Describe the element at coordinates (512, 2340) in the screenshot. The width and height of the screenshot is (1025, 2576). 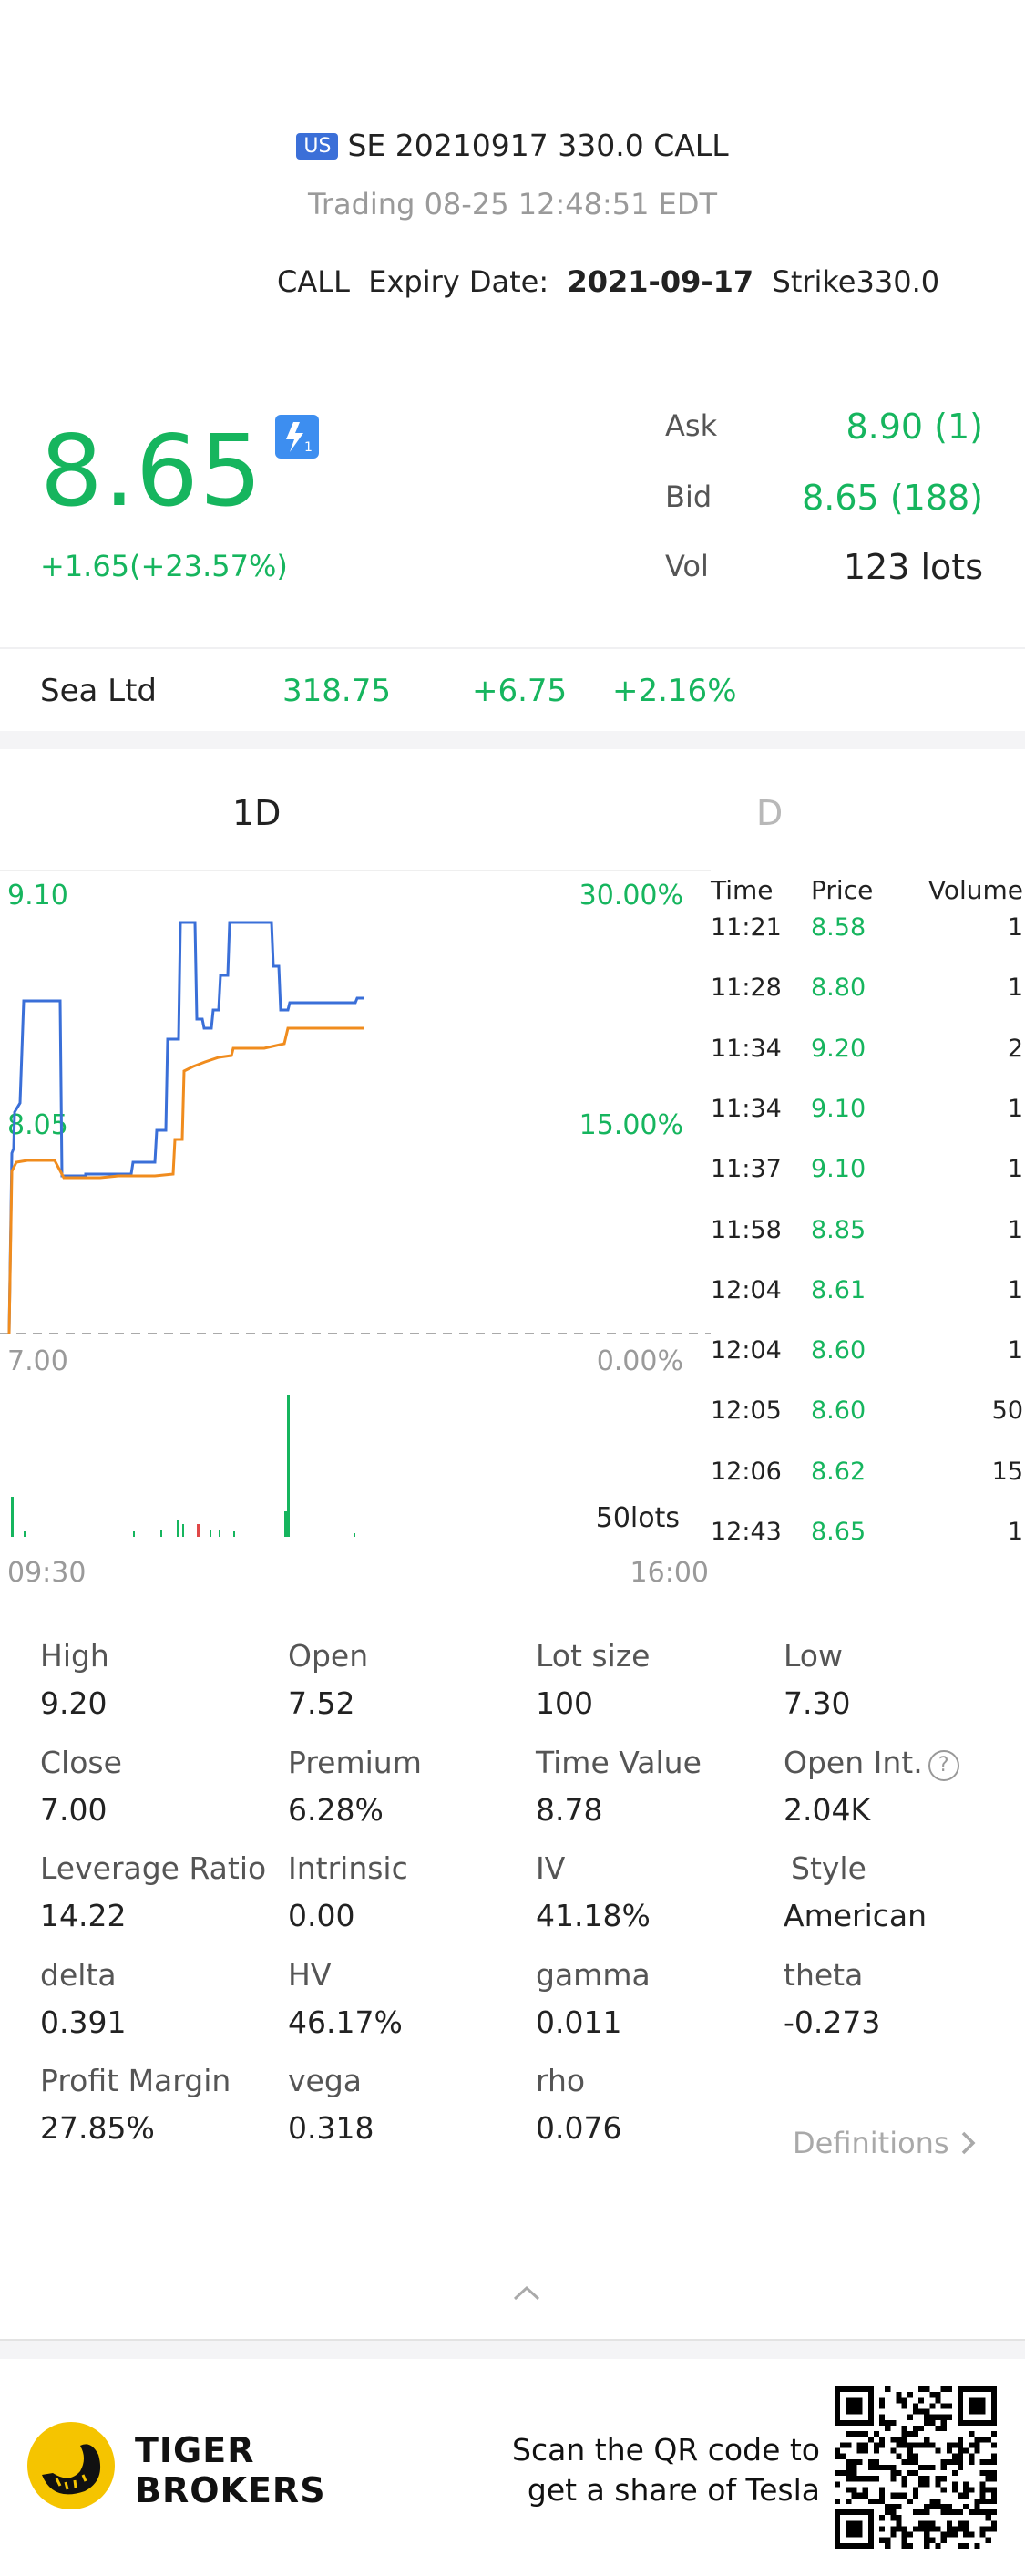
I see `divider` at that location.